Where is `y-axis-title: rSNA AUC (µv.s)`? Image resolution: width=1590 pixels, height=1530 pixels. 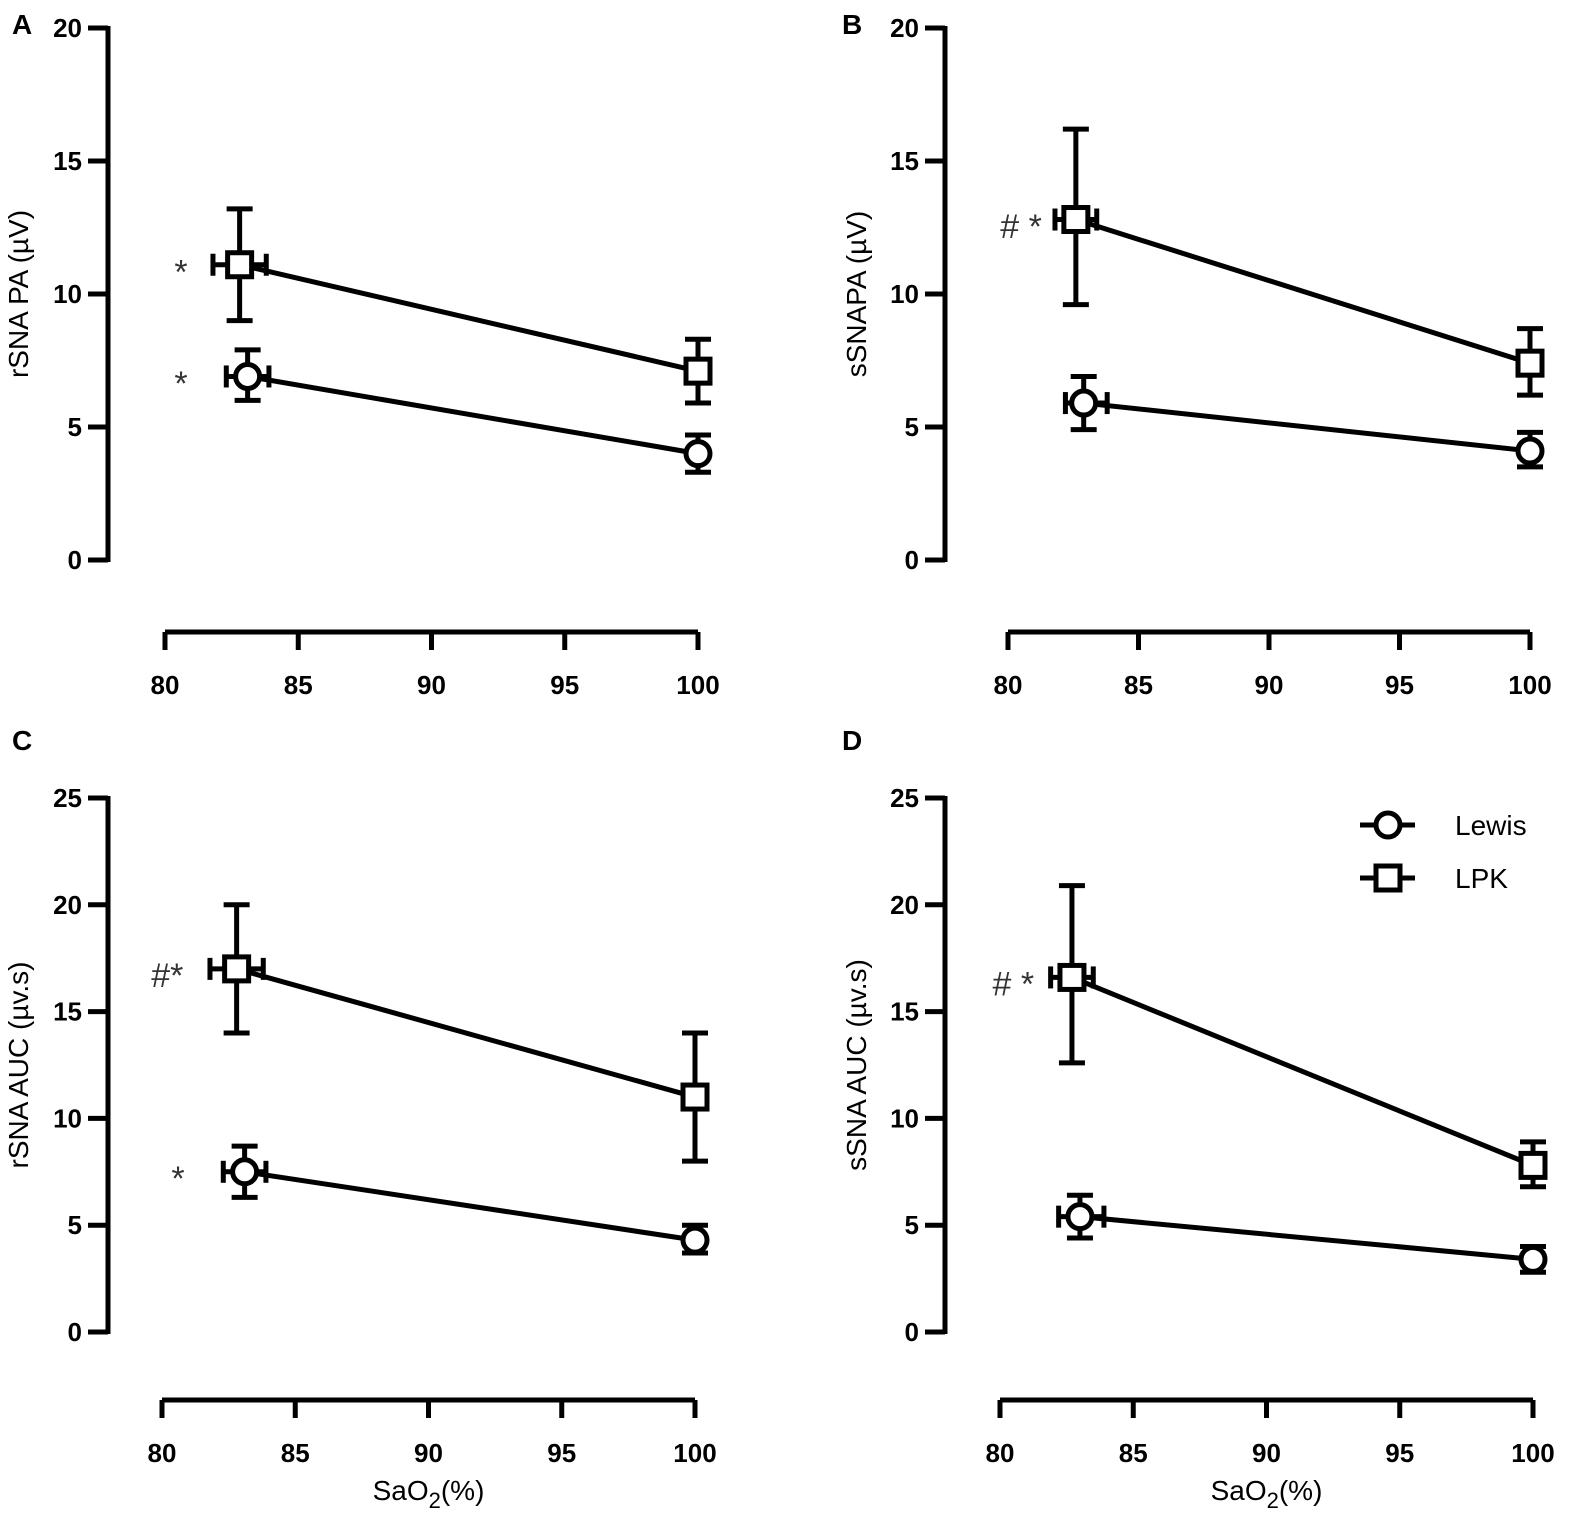 y-axis-title: rSNA AUC (µv.s) is located at coordinates (18, 1065).